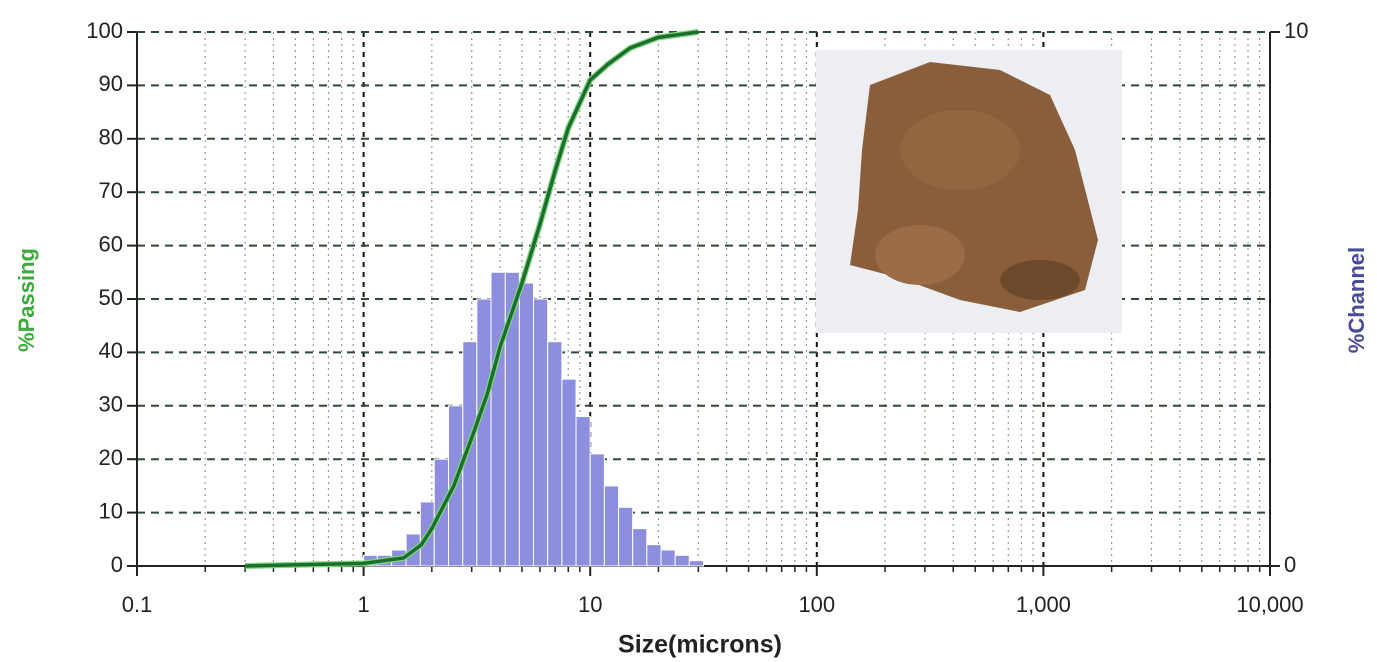  Describe the element at coordinates (1043, 604) in the screenshot. I see `x-tick-label: 1,000` at that location.